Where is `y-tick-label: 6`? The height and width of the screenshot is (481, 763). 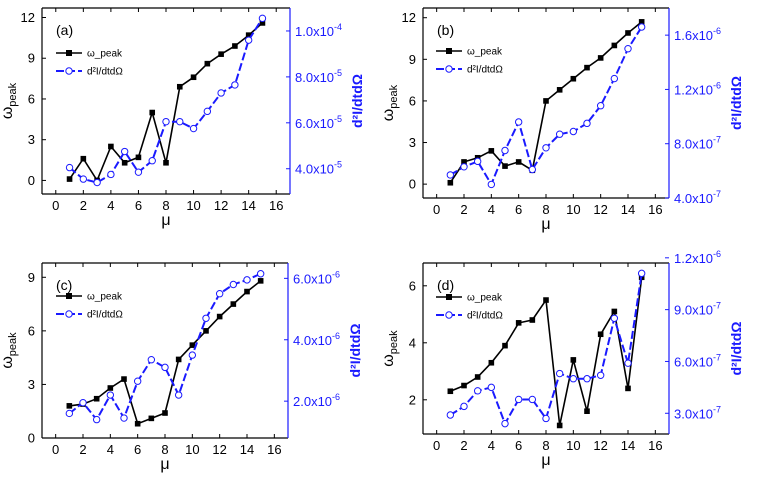
y-tick-label: 6 is located at coordinates (31, 98).